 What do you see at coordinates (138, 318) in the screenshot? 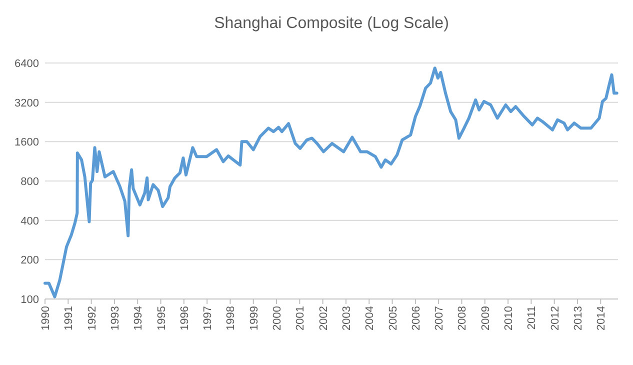
I see `x-tick-label: 1994` at bounding box center [138, 318].